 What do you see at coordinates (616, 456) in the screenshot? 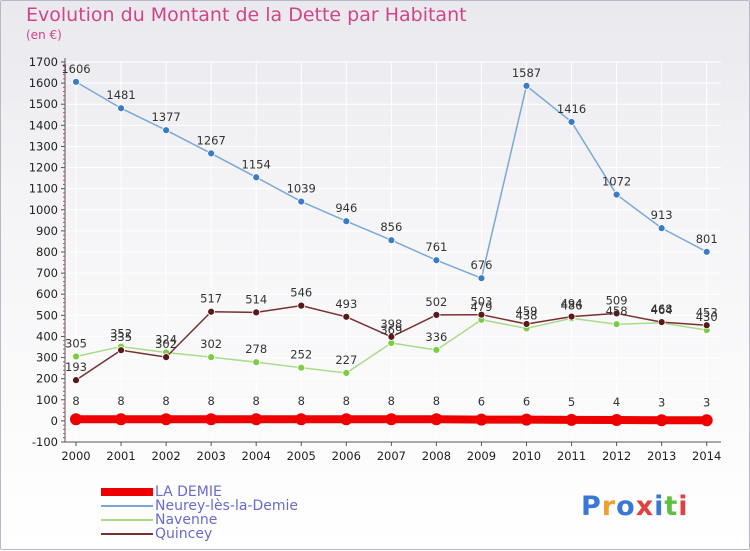
I see `x-tick-label: 2012` at bounding box center [616, 456].